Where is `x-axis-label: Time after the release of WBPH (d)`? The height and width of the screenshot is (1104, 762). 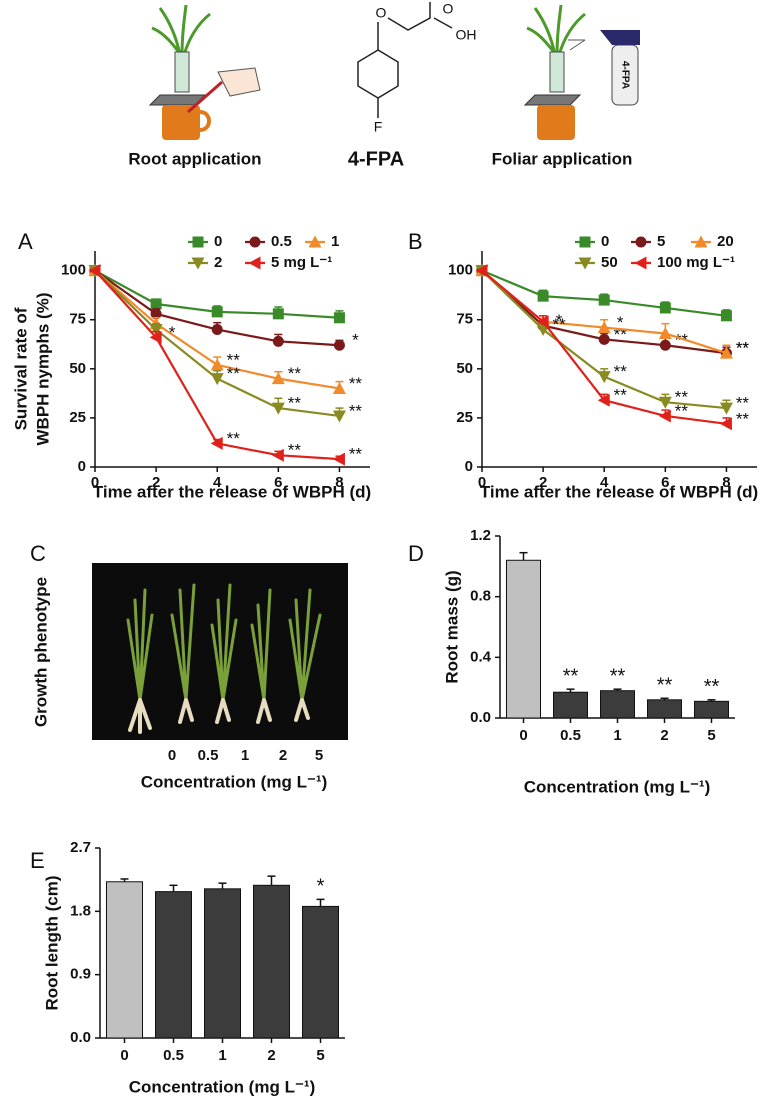
x-axis-label: Time after the release of WBPH (d) is located at coordinates (619, 491).